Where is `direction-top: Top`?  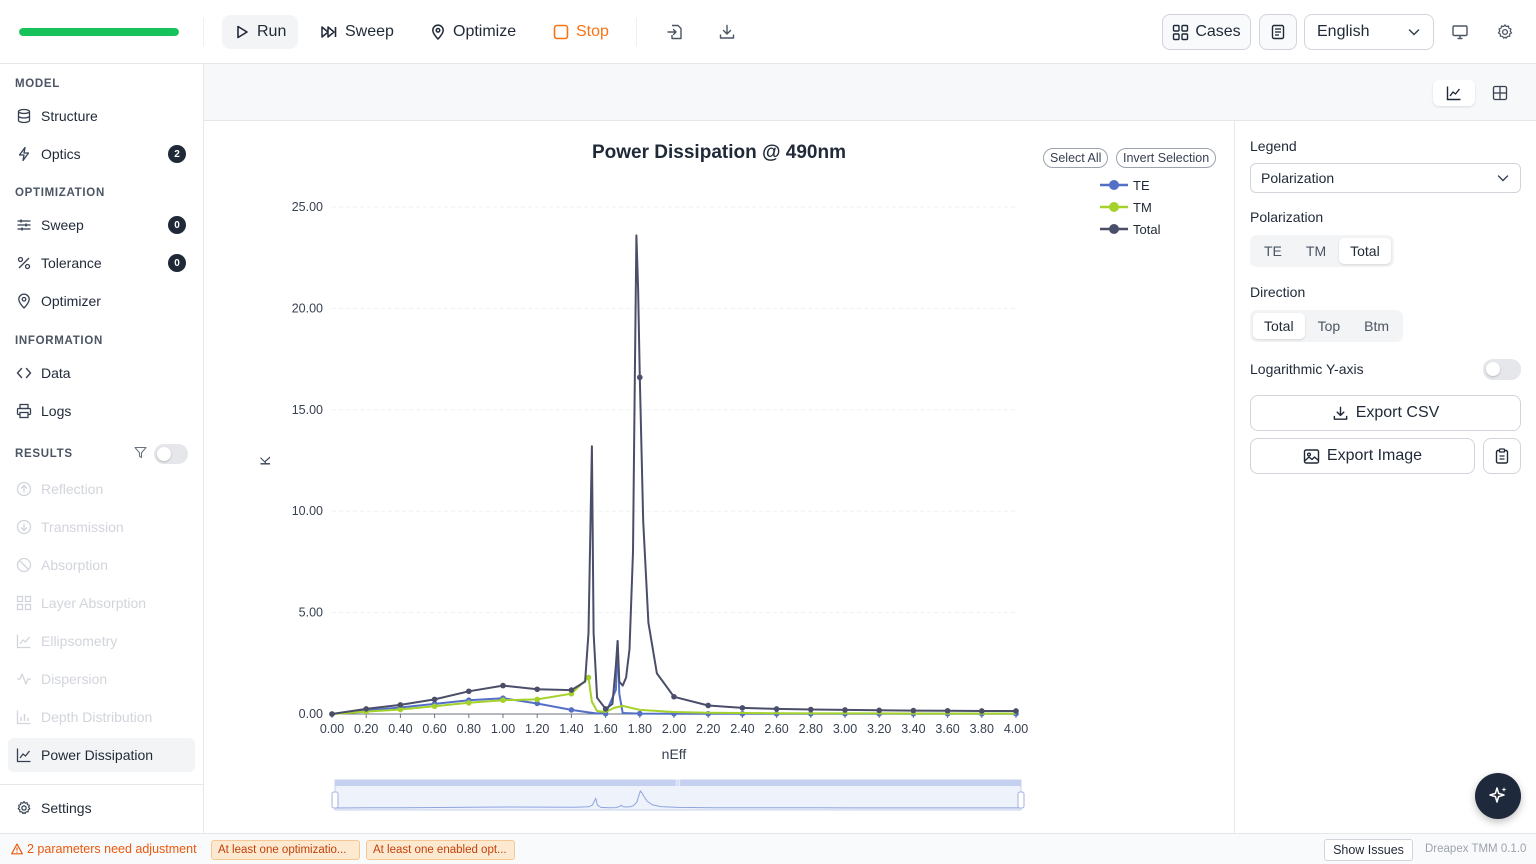
direction-top: Top is located at coordinates (1329, 326).